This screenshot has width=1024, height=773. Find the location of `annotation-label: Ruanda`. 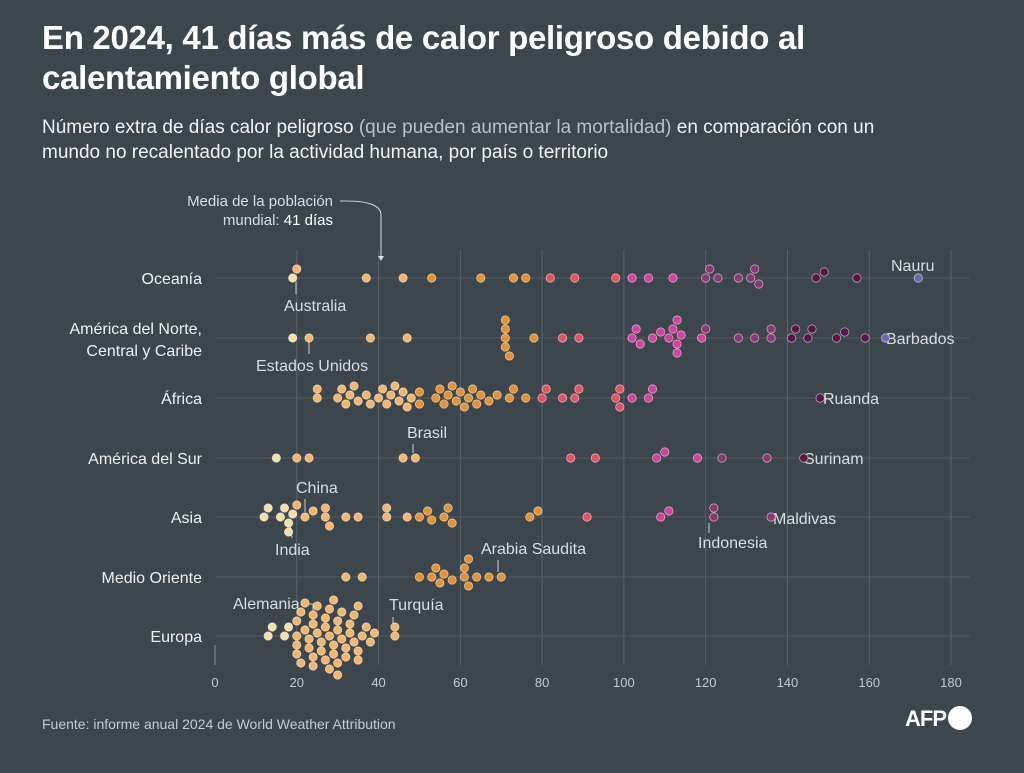

annotation-label: Ruanda is located at coordinates (851, 399).